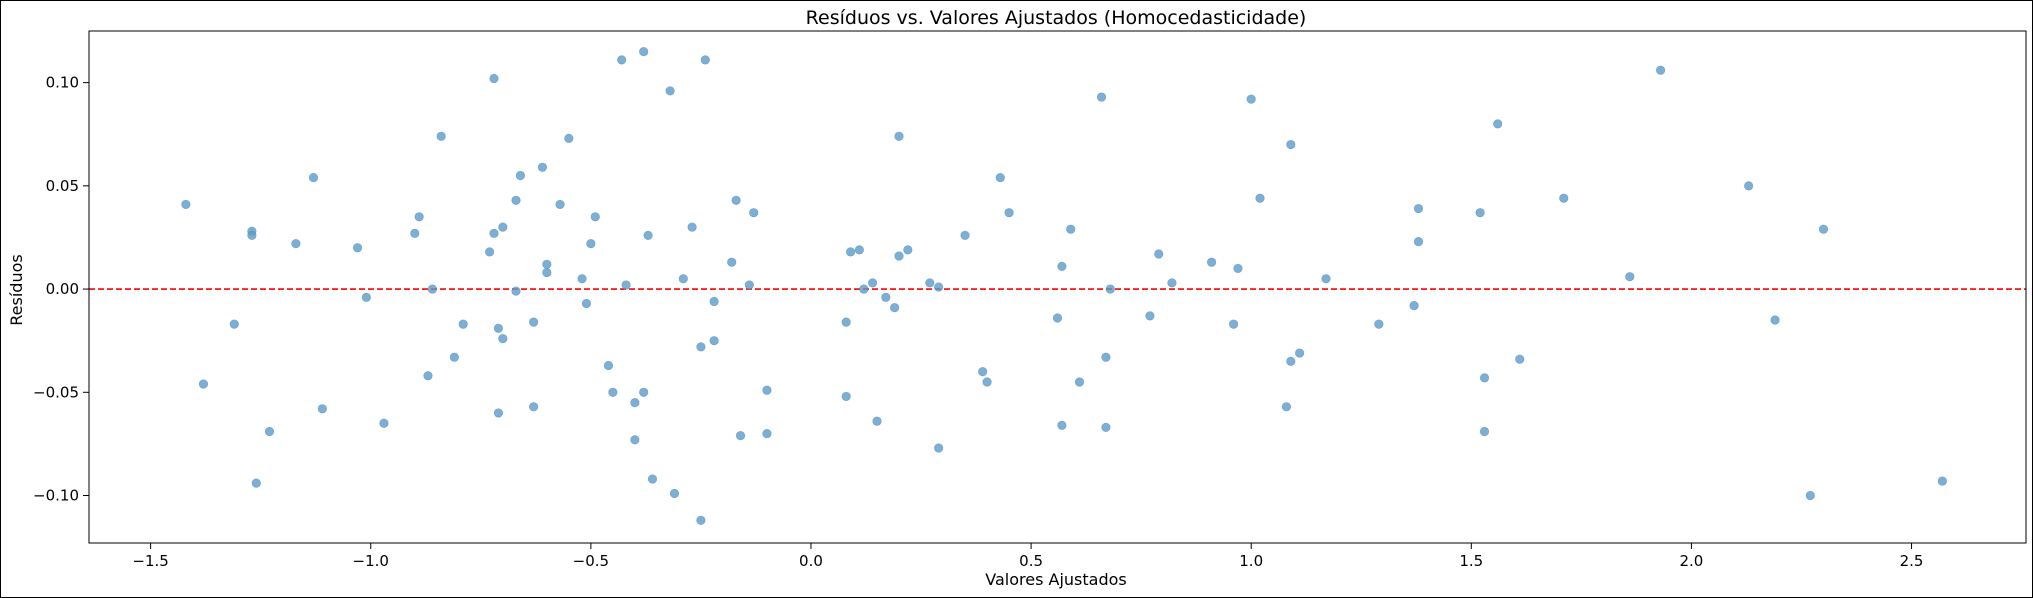  I want to click on x-tick-label: 2.0, so click(1691, 561).